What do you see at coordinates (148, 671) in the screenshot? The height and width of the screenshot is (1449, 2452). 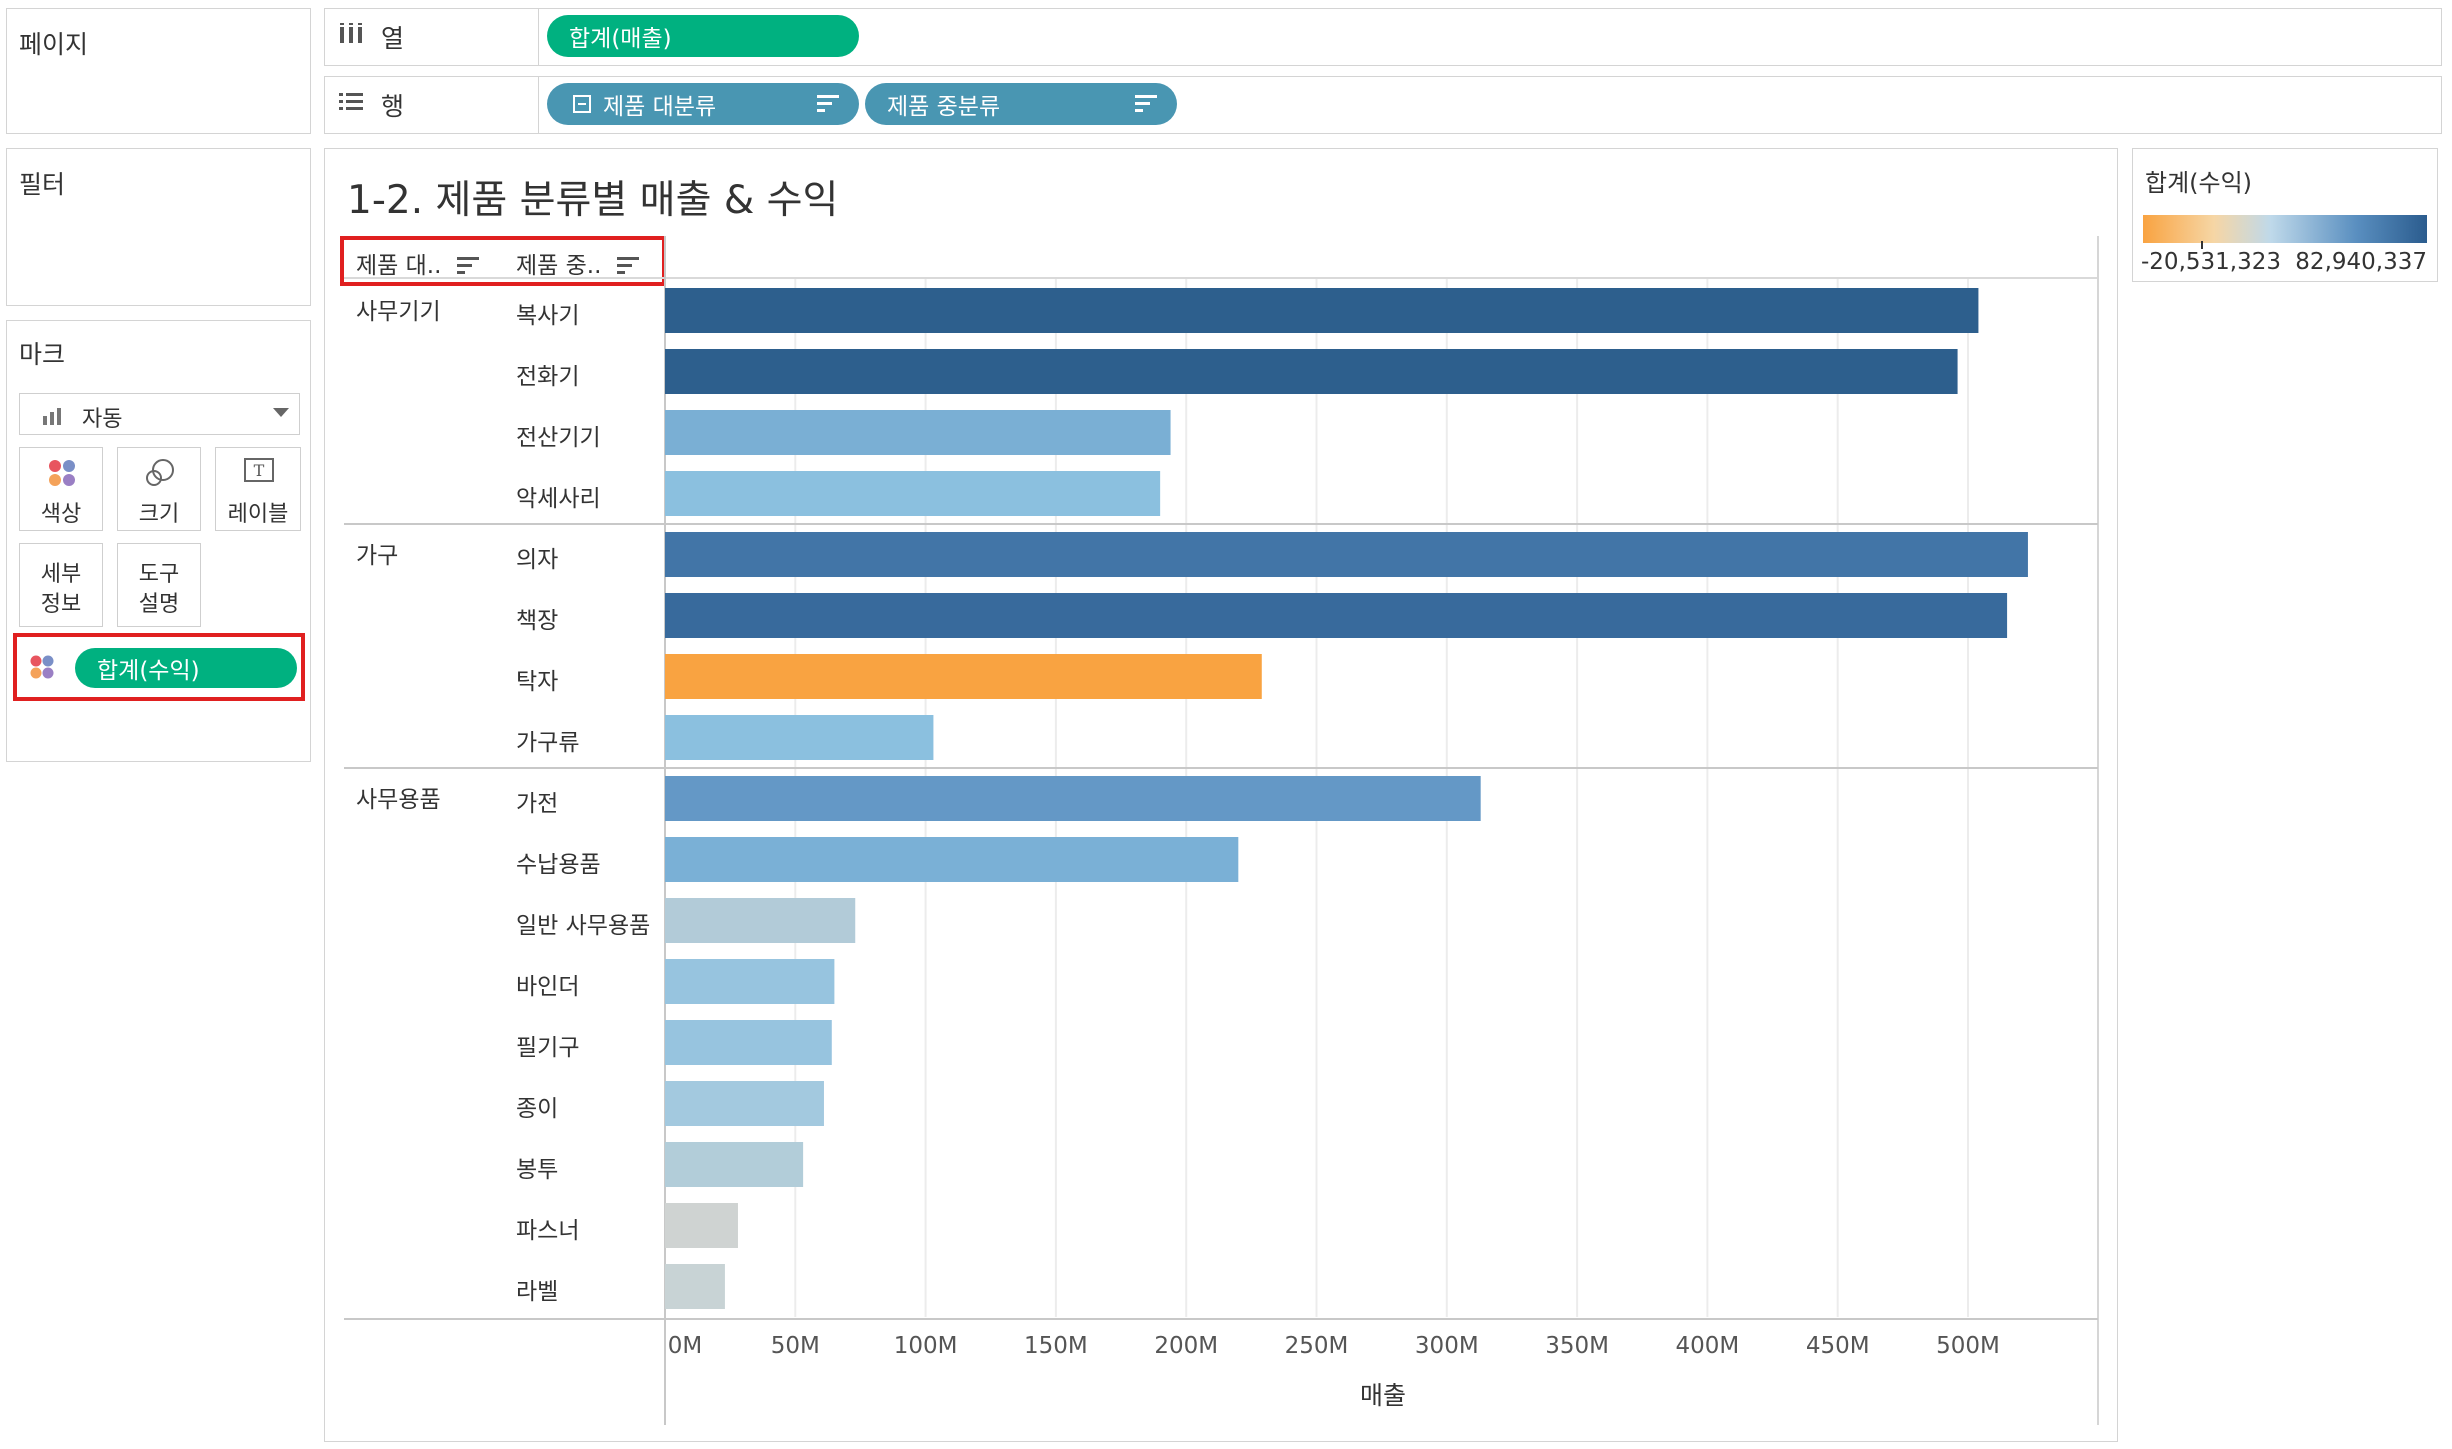 I see `profit-color-pill-label: 합계(수익)` at bounding box center [148, 671].